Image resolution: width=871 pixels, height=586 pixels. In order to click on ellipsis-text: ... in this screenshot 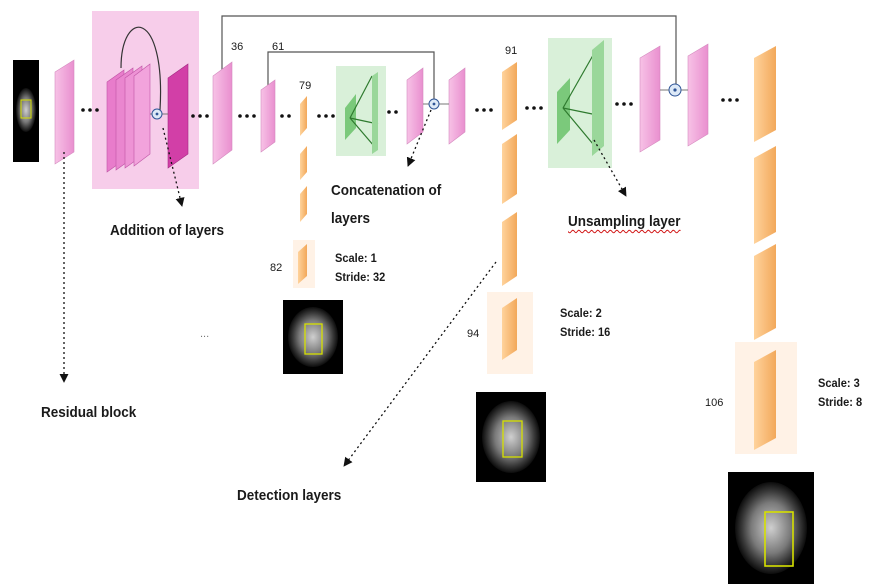, I will do `click(205, 334)`.